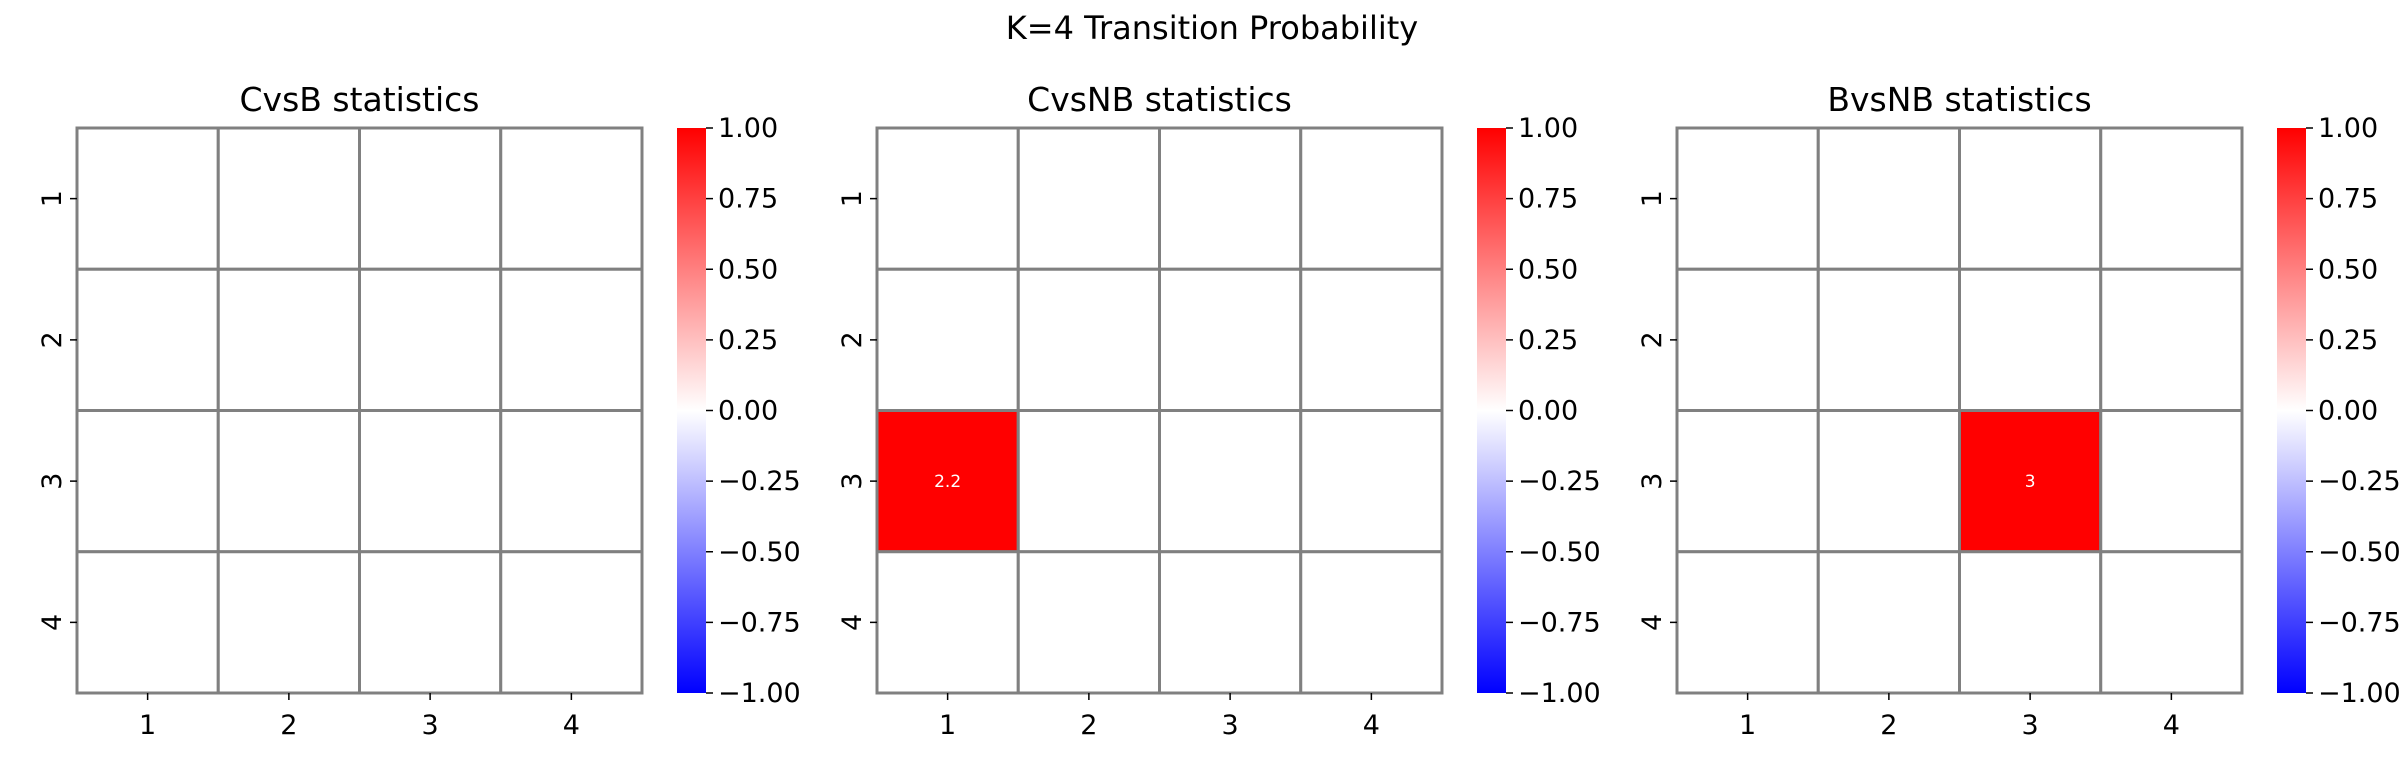 The image size is (2400, 760). Describe the element at coordinates (360, 99) in the screenshot. I see `panel-title: CvsB statistics` at that location.